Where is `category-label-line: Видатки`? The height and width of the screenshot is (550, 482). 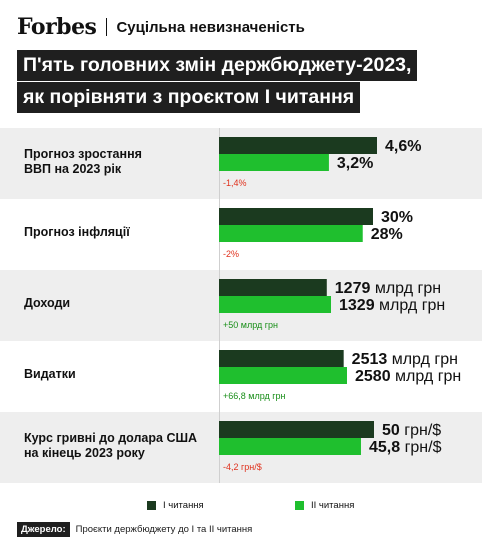
category-label-line: Видатки is located at coordinates (50, 374).